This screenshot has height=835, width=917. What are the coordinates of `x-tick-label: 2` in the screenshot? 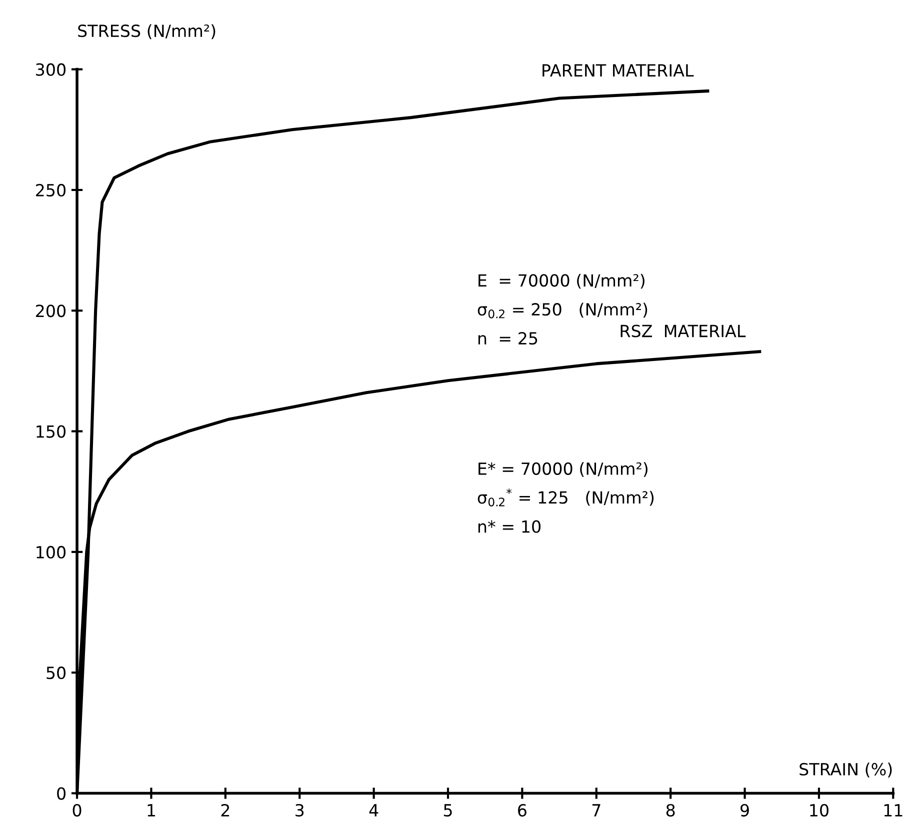 It's located at (225, 810).